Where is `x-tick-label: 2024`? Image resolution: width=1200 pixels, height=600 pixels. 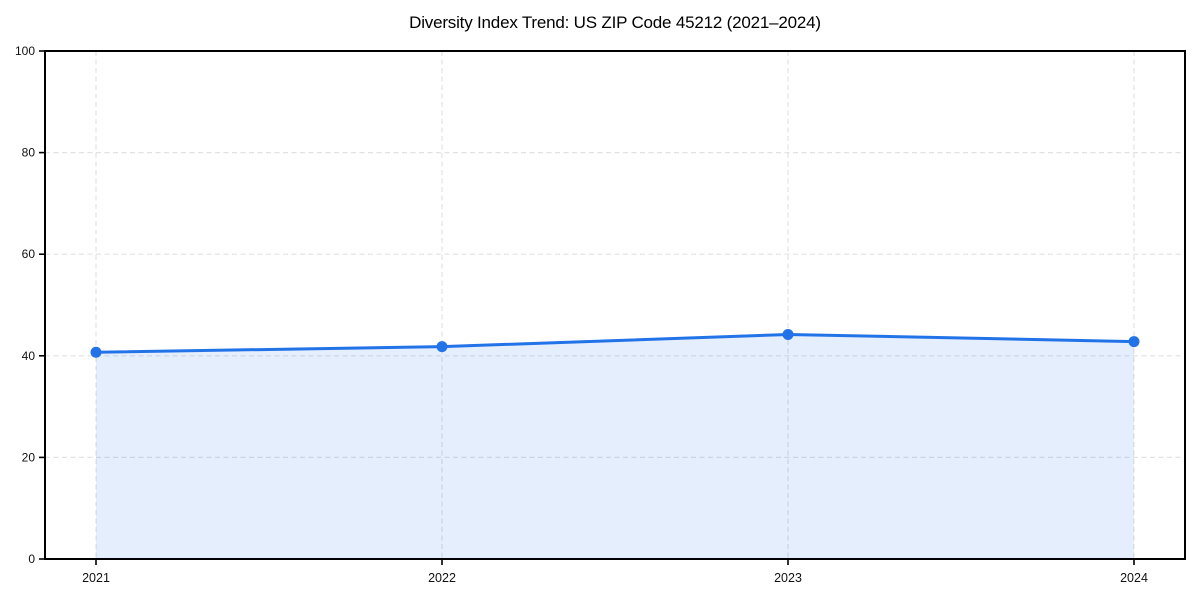
x-tick-label: 2024 is located at coordinates (1134, 578).